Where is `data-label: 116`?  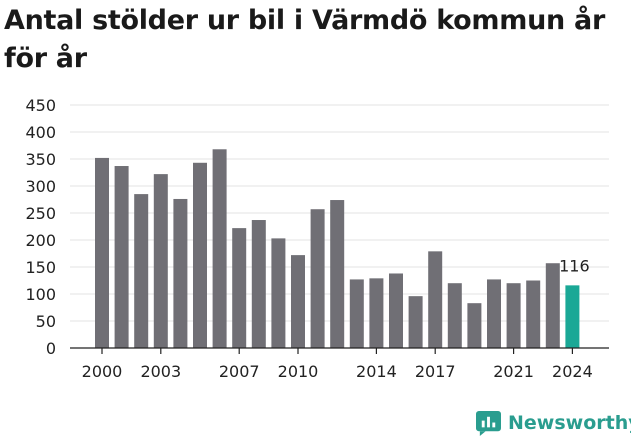
data-label: 116 is located at coordinates (574, 265).